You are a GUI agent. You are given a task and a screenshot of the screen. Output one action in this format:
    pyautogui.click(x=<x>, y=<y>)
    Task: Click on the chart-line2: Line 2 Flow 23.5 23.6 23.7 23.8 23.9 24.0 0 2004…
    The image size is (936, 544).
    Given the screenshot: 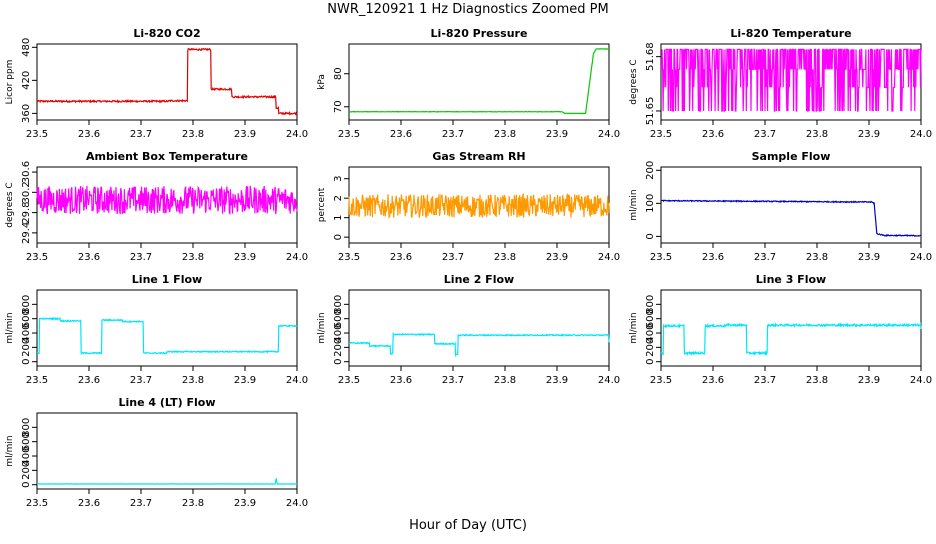 What is the action you would take?
    pyautogui.click(x=468, y=329)
    